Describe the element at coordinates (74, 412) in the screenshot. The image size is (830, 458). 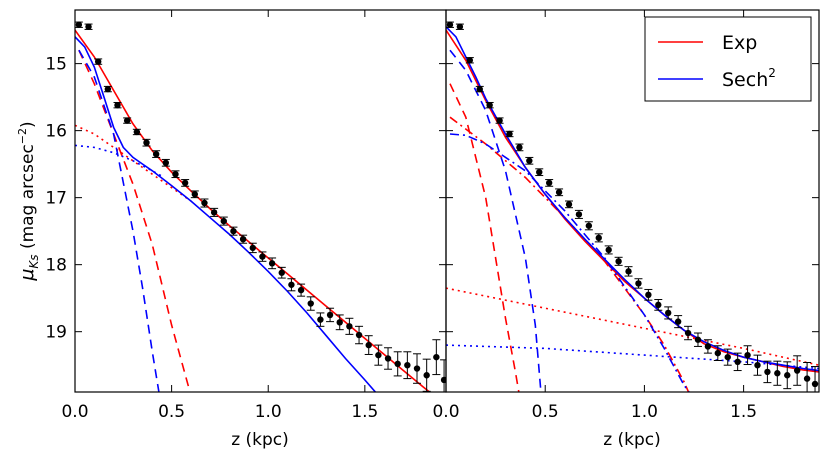
I see `left-x-tick-label: 0.0` at that location.